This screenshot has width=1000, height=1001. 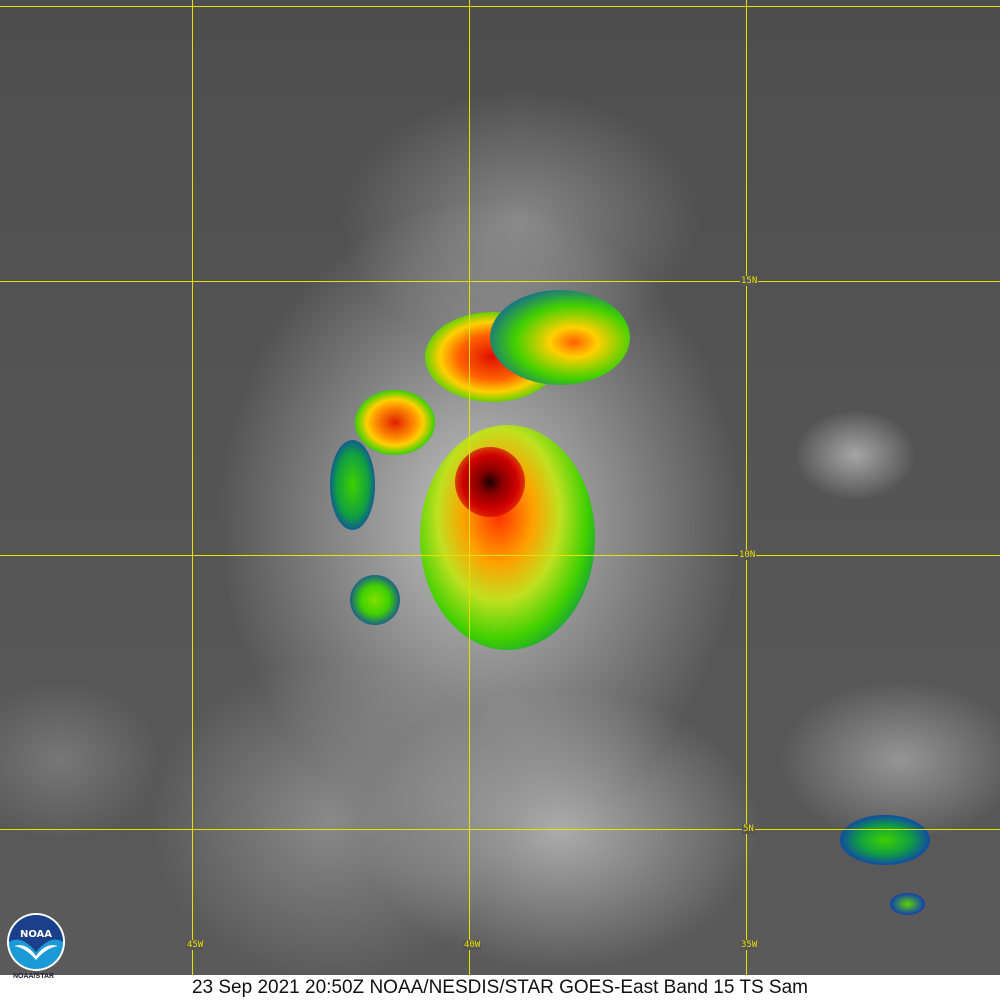 I want to click on grid-line-5n, so click(x=500, y=829).